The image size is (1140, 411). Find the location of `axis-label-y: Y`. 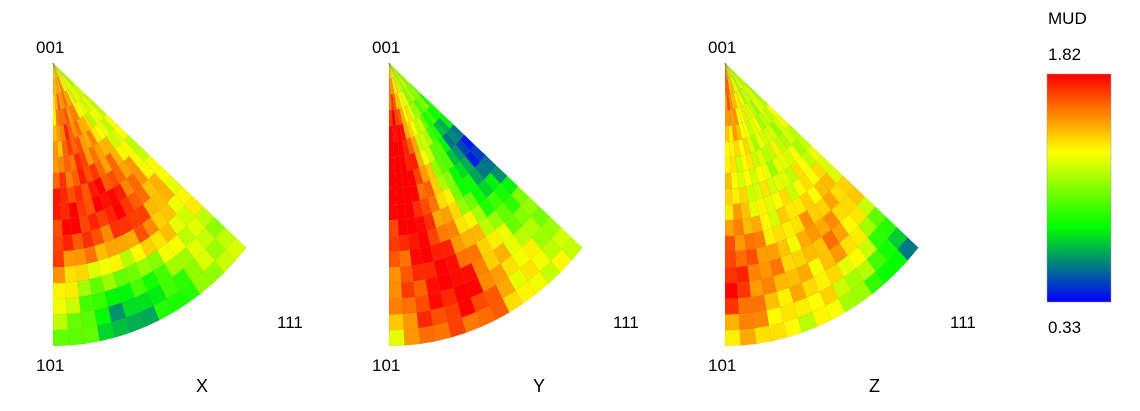

axis-label-y: Y is located at coordinates (539, 386).